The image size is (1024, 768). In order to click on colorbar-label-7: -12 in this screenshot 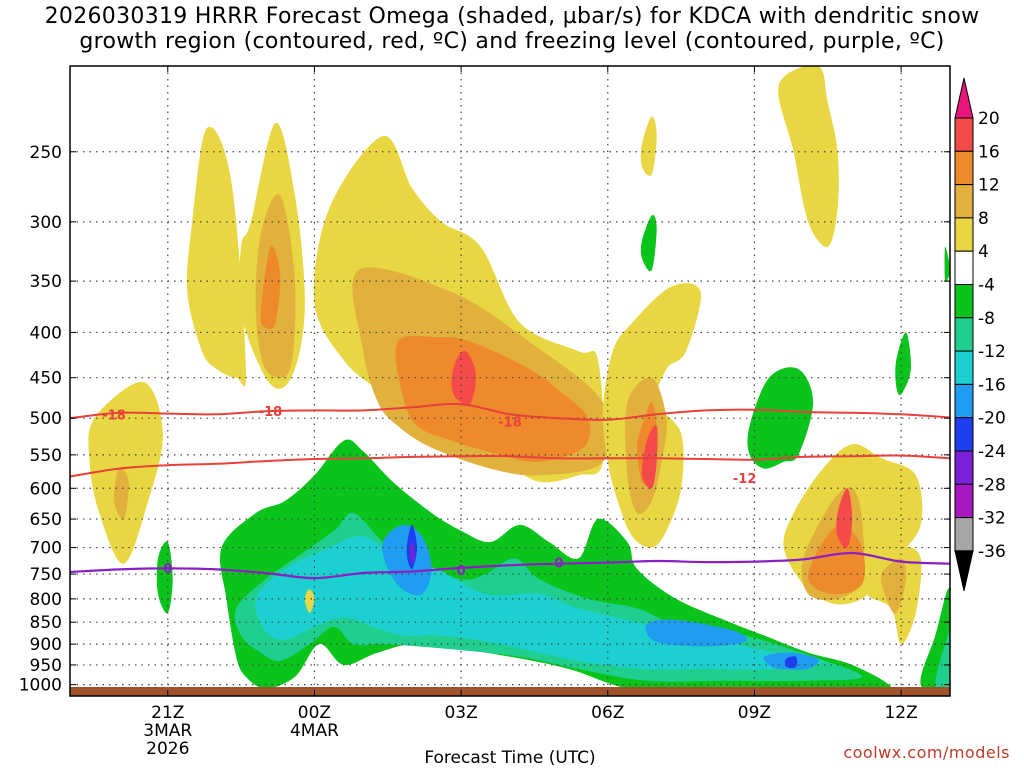, I will do `click(992, 352)`.